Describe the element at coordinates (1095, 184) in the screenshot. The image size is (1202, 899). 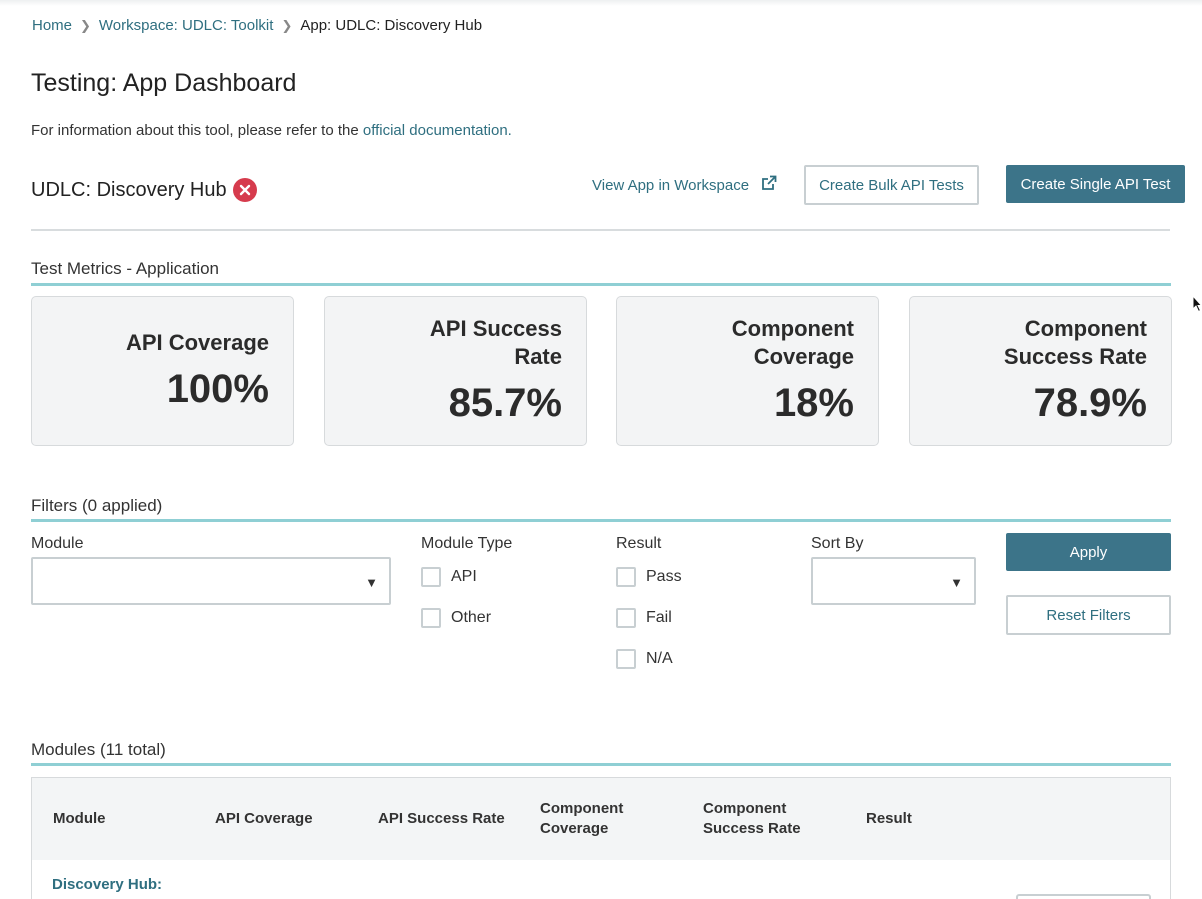
I see `create-single-api-test-button: Create Single API Test` at that location.